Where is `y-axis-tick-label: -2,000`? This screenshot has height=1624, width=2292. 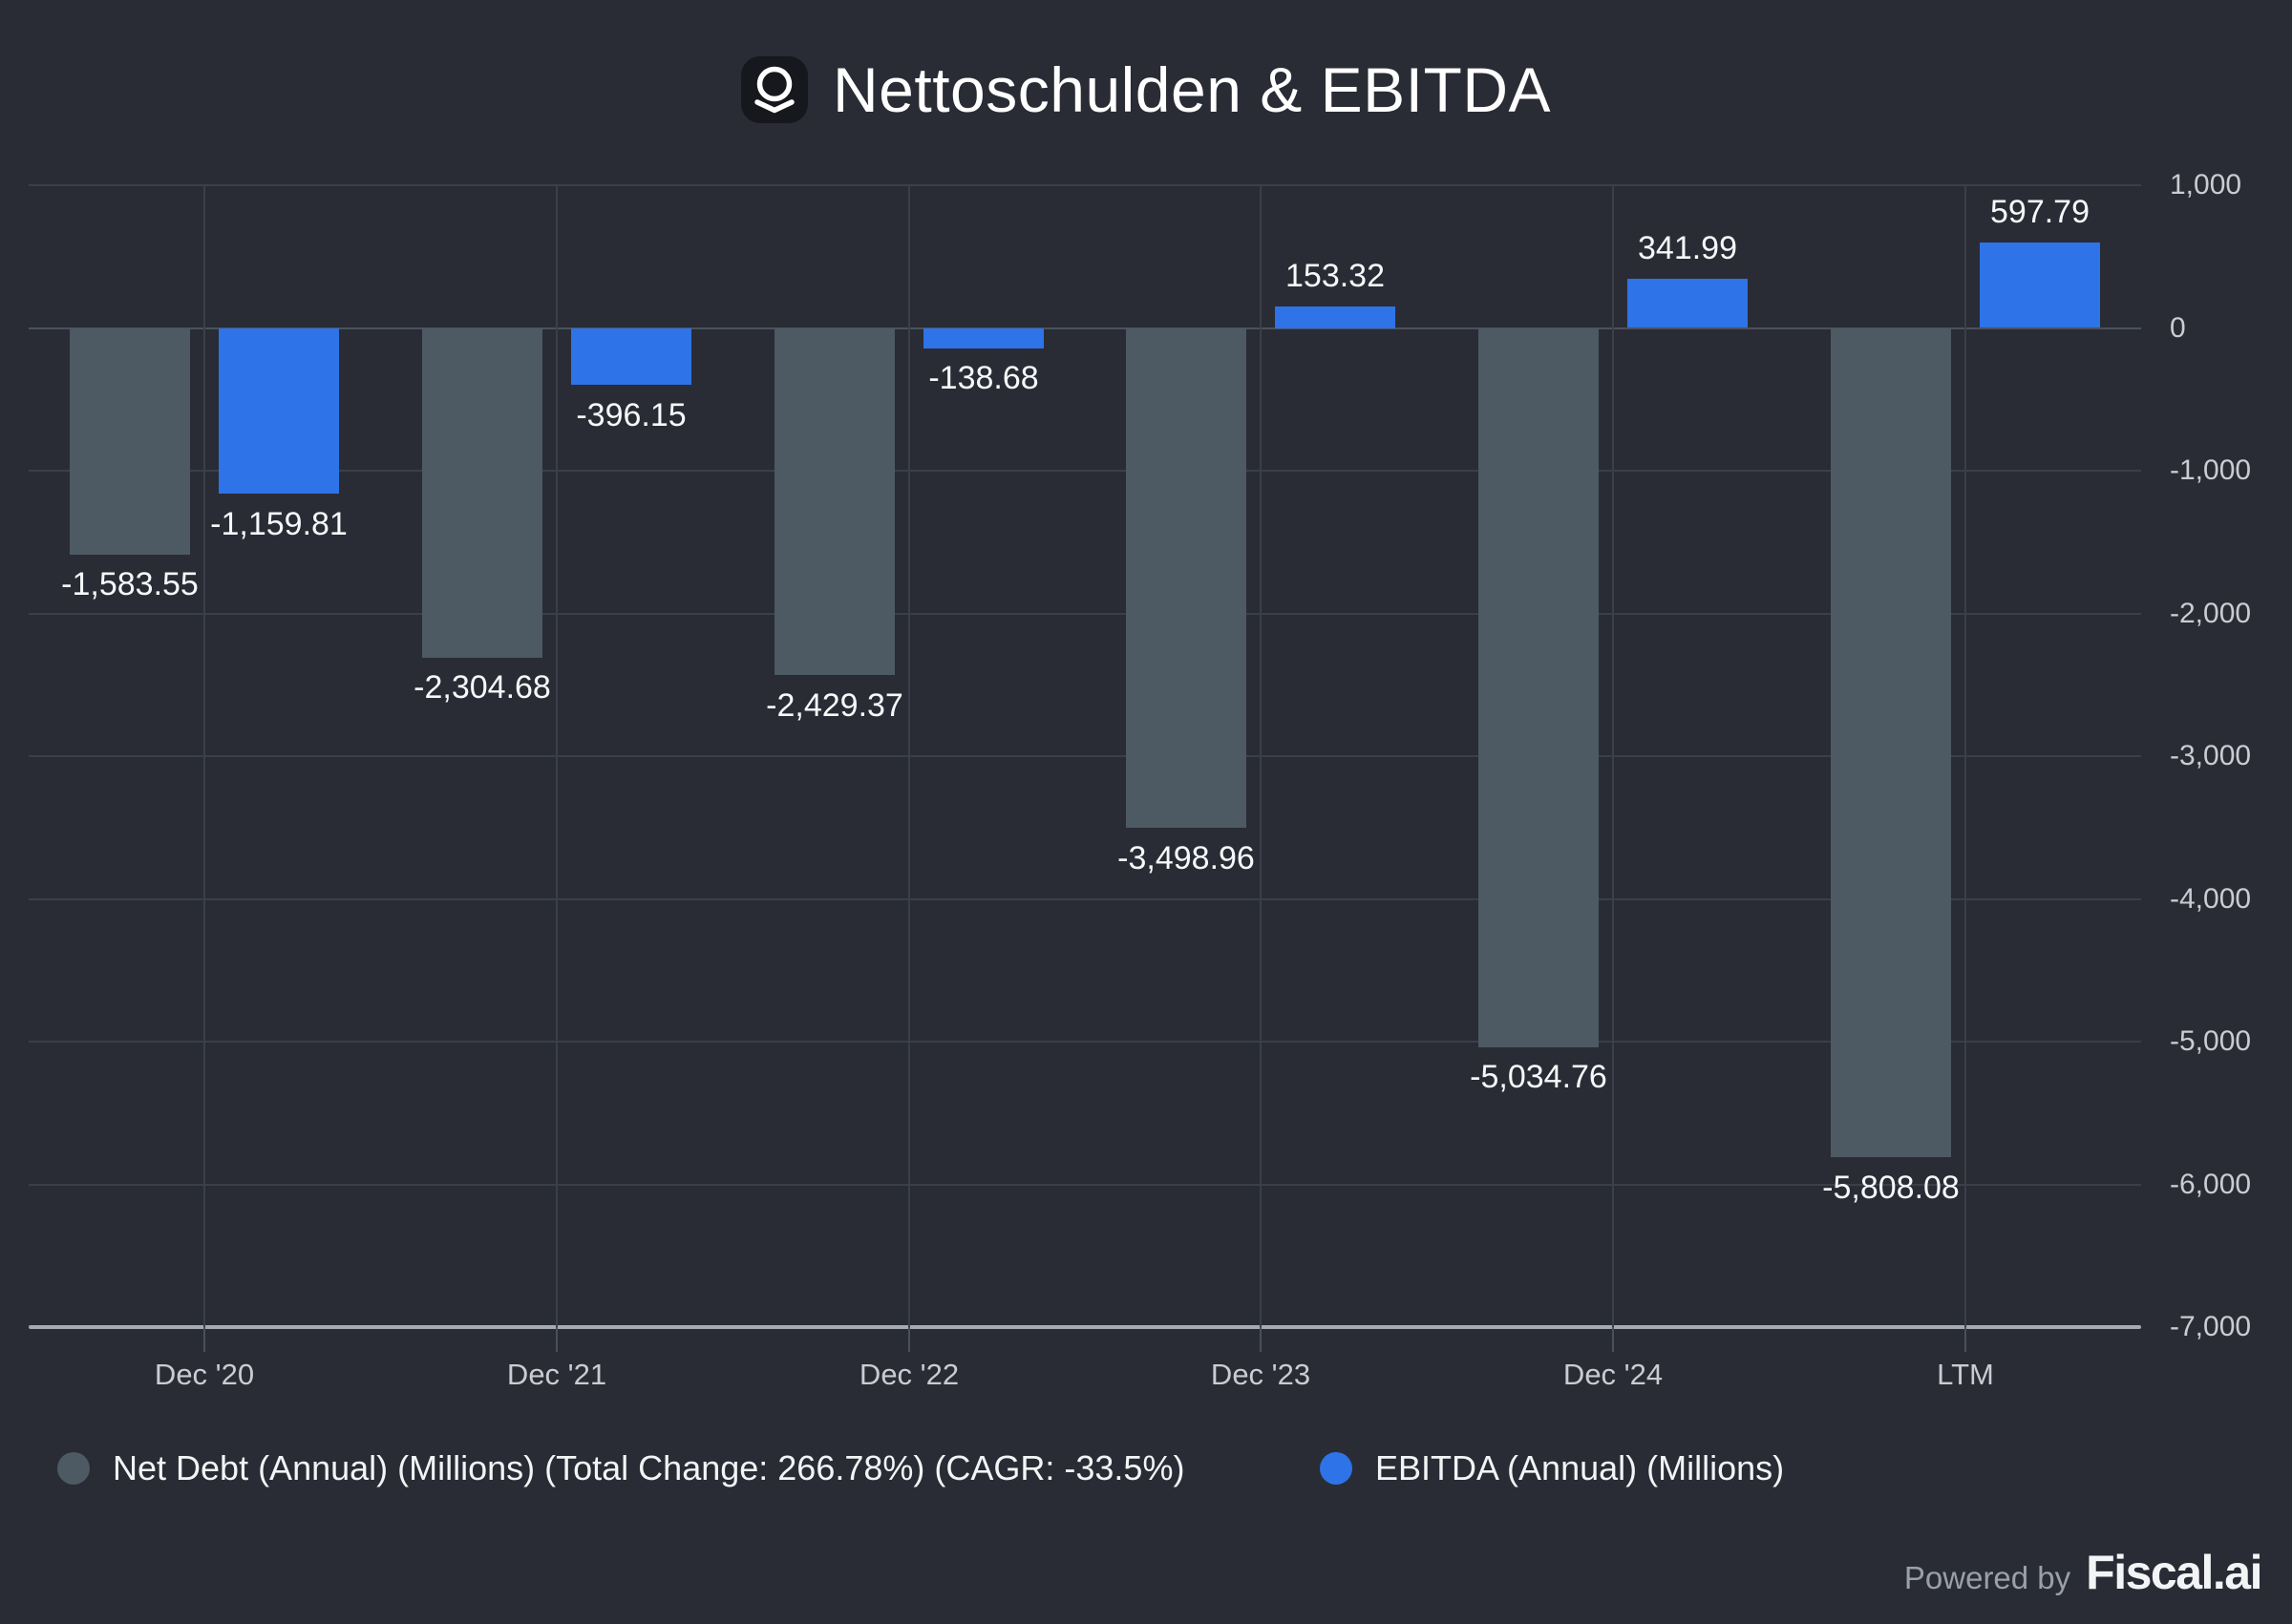
y-axis-tick-label: -2,000 is located at coordinates (2211, 613).